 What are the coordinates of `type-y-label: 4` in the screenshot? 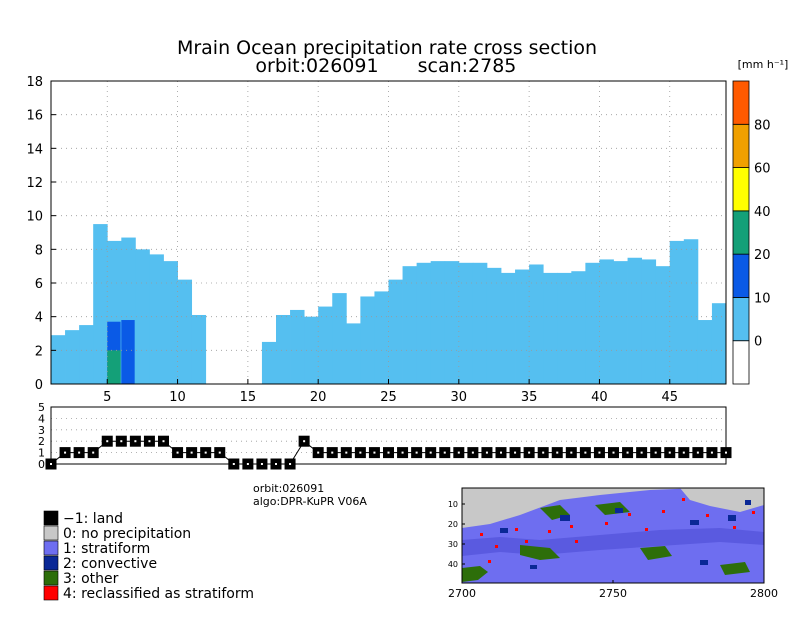 It's located at (41, 418).